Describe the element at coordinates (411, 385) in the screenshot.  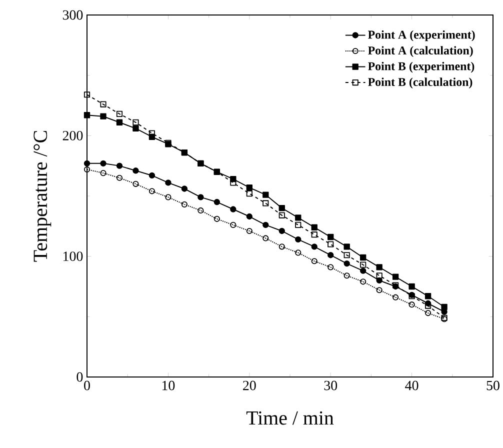
I see `x-tick-label: 40` at that location.